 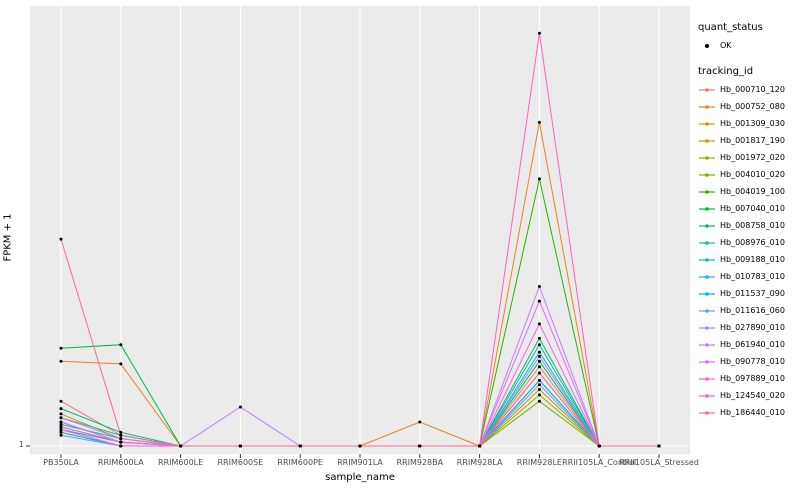 What do you see at coordinates (752, 89) in the screenshot?
I see `legend-item-label: Hb_000710_120` at bounding box center [752, 89].